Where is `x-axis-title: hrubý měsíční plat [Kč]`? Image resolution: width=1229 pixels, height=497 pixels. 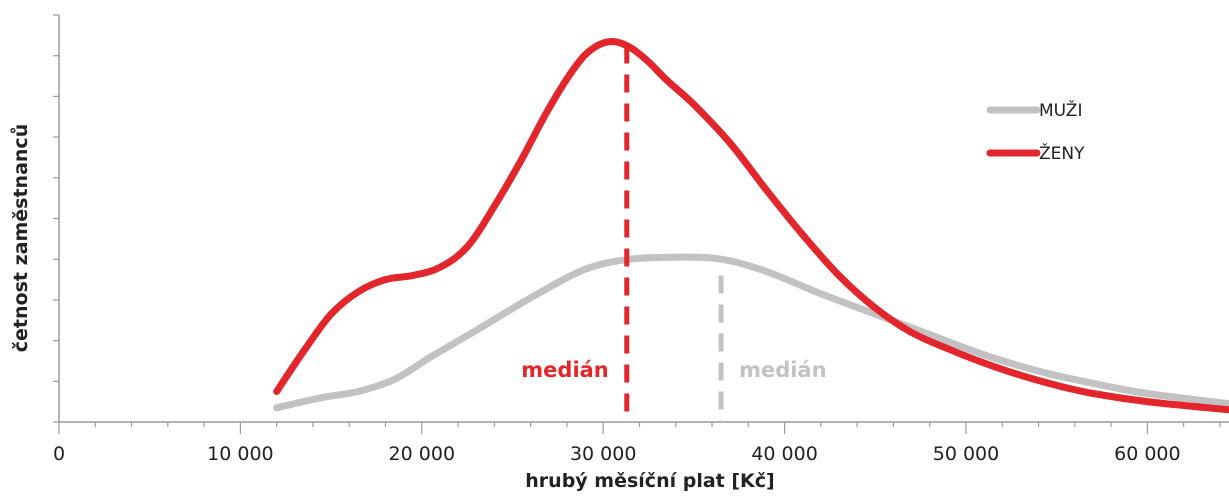 x-axis-title: hrubý měsíční plat [Kč] is located at coordinates (649, 481).